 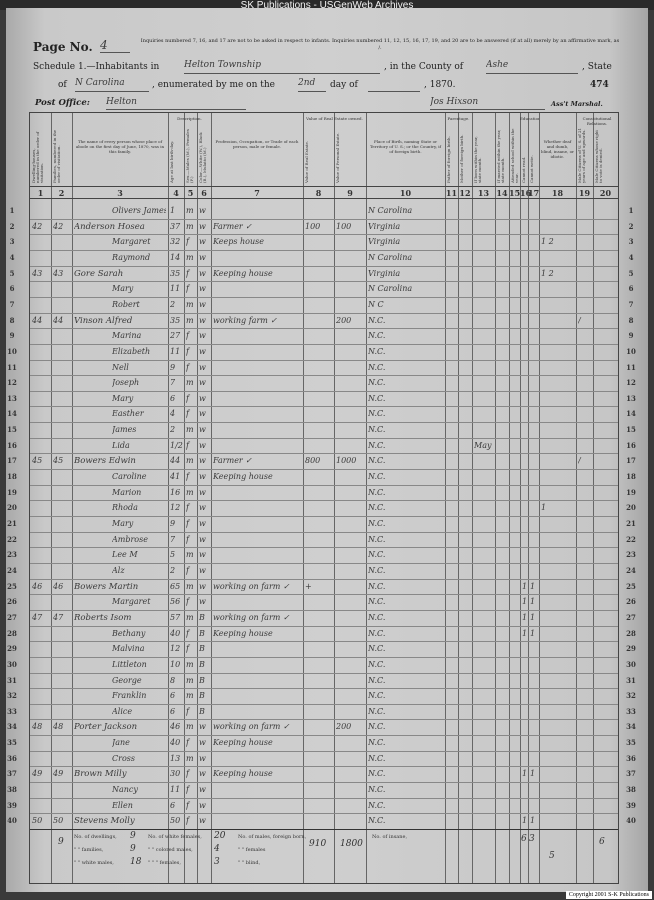 What do you see at coordinates (12, 821) in the screenshot?
I see `line-number: 40` at bounding box center [12, 821].